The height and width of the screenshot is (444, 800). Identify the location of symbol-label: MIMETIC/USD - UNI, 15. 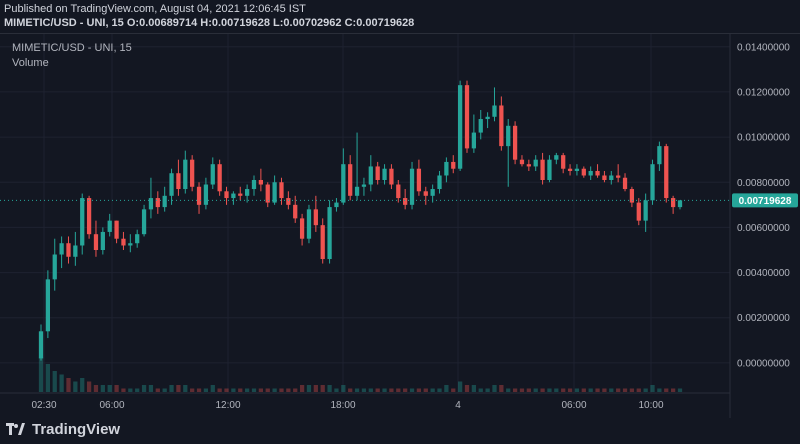
(64, 23).